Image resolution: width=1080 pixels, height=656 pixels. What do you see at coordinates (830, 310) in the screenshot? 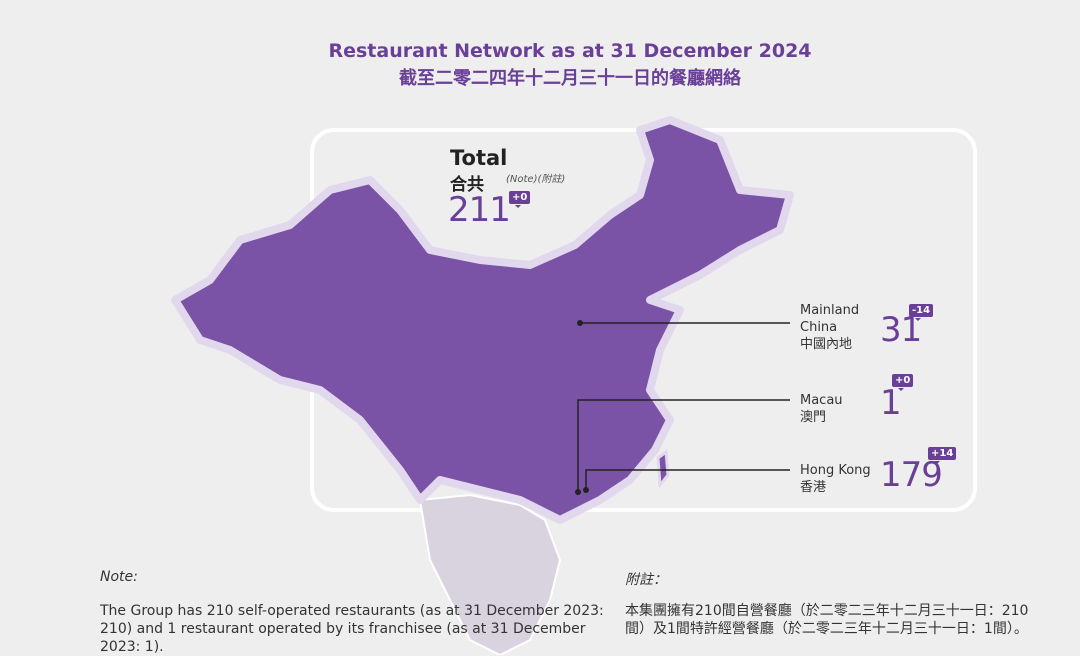
I see `mainland-name-en: Mainland` at bounding box center [830, 310].